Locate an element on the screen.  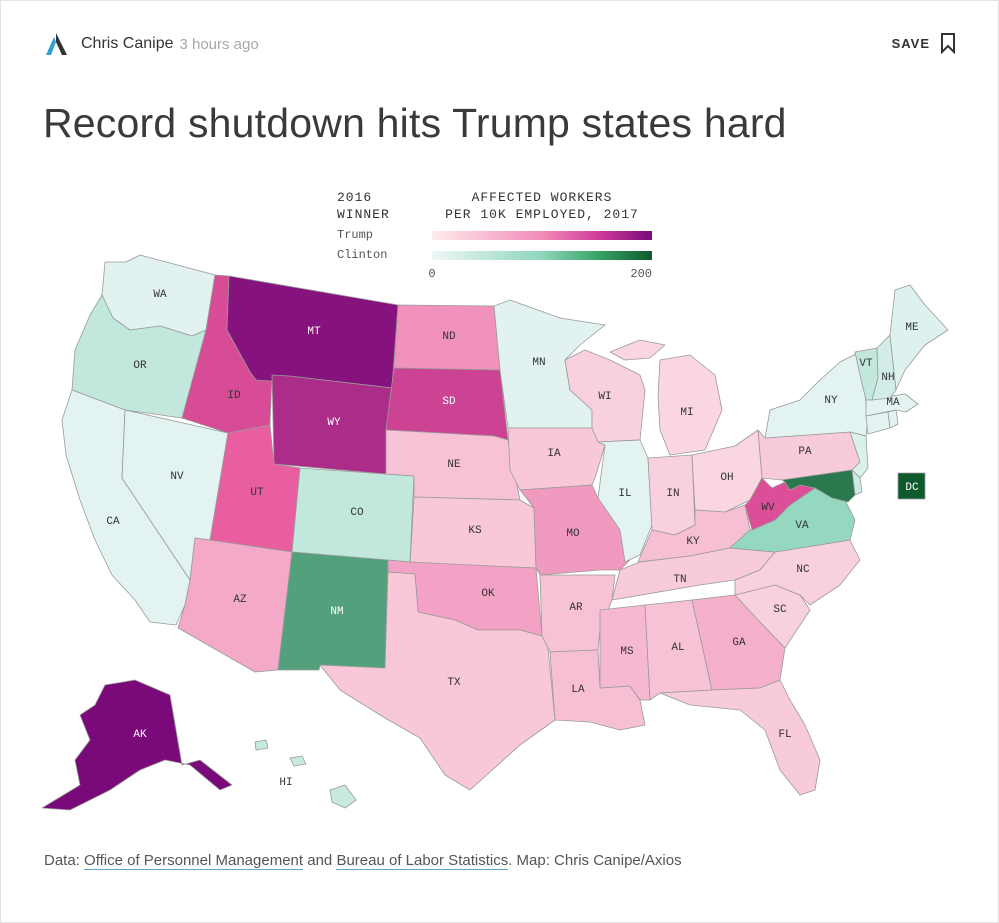
state-label-tn: TN is located at coordinates (679, 580).